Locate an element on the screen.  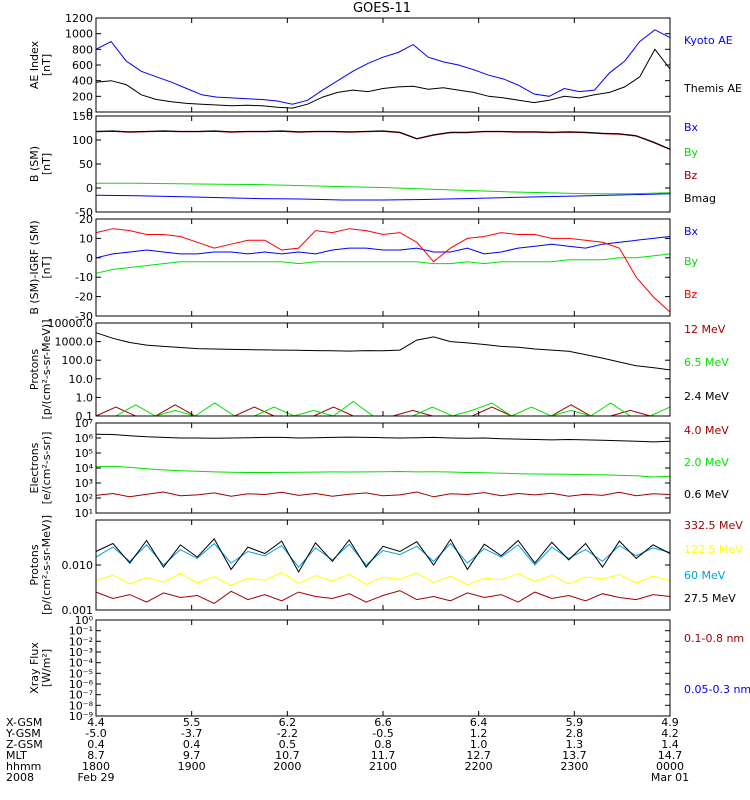
series-line-60-mev is located at coordinates (383, 555).